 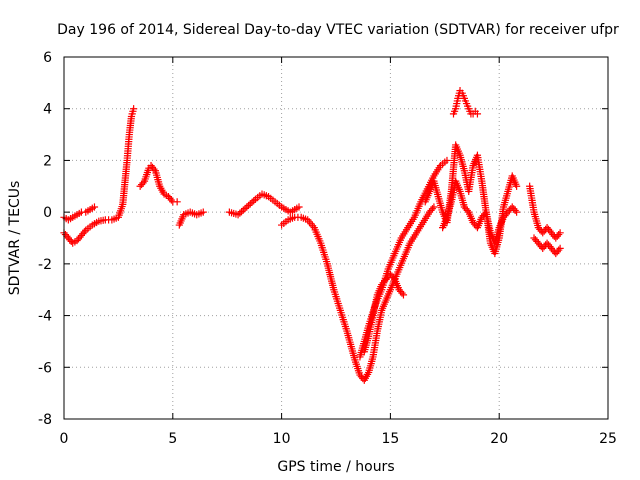 I want to click on y-tick-label: -8, so click(x=45, y=420).